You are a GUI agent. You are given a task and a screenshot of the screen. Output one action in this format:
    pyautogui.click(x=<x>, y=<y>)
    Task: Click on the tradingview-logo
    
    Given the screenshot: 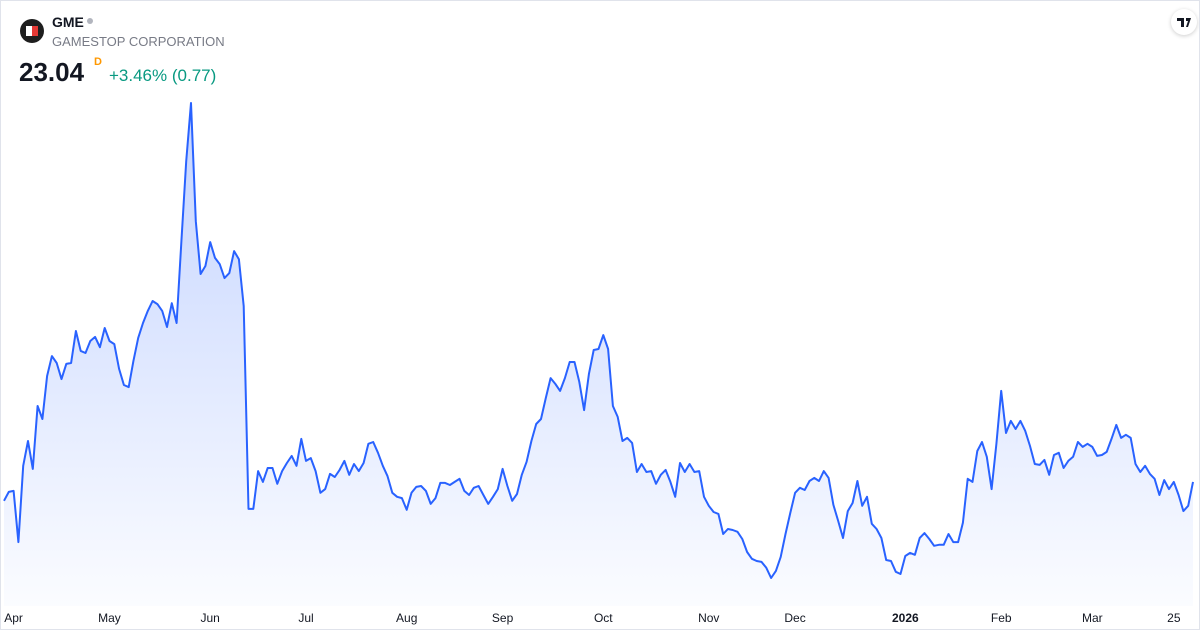 What is the action you would take?
    pyautogui.click(x=1184, y=22)
    